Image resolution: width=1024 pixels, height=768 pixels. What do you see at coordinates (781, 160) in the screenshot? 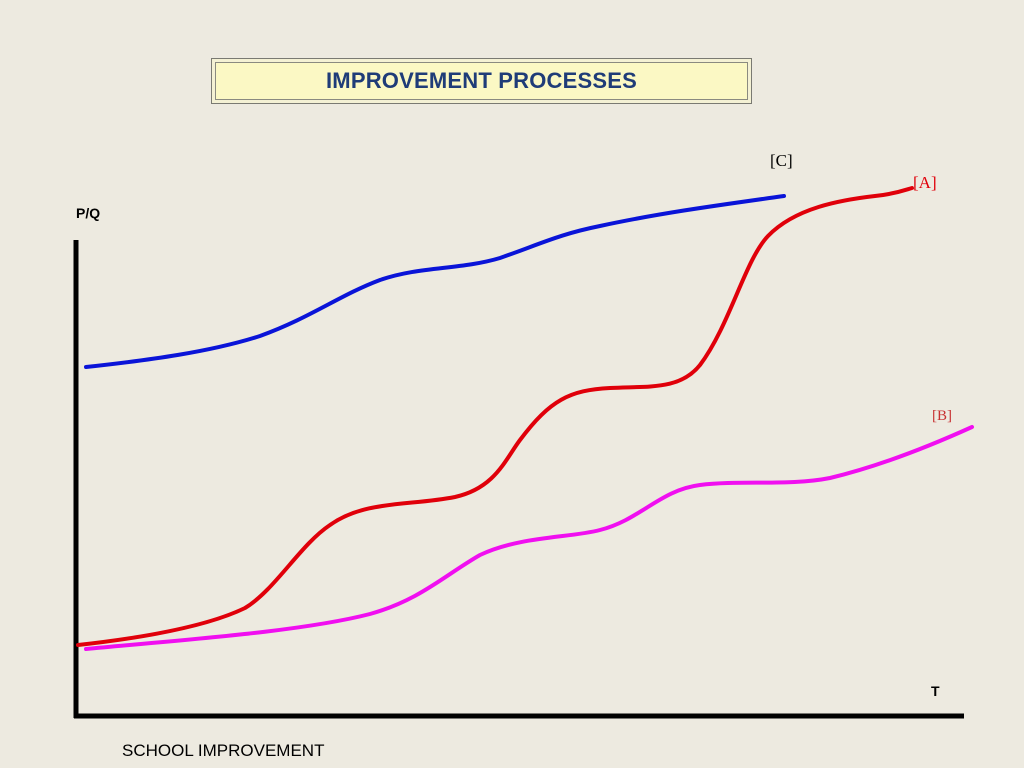
I see `curve-c-label: [C]` at bounding box center [781, 160].